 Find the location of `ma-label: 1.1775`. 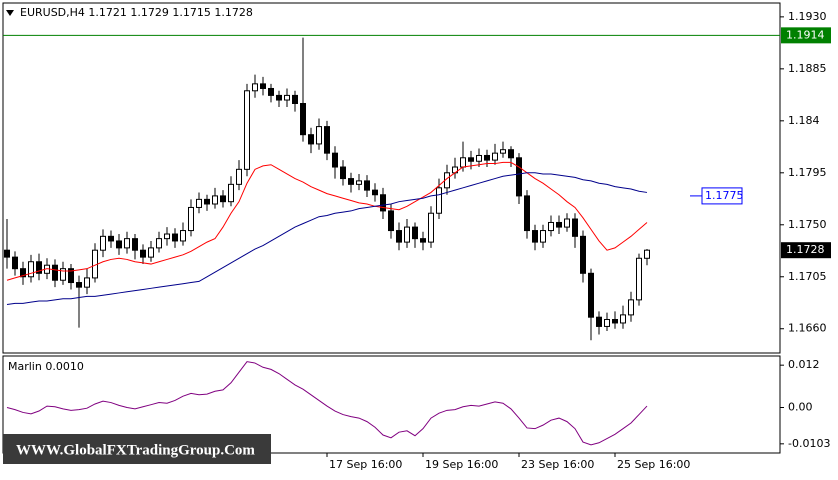

ma-label: 1.1775 is located at coordinates (724, 195).